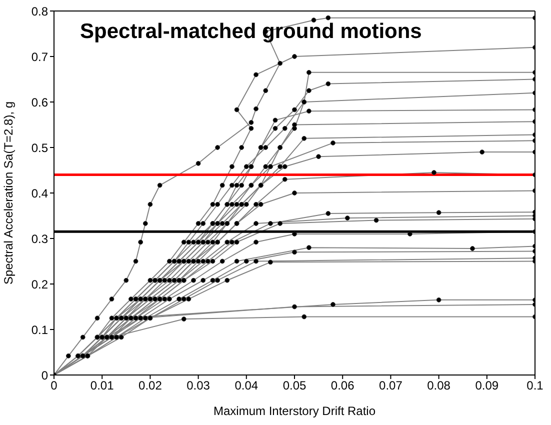  Describe the element at coordinates (150, 385) in the screenshot. I see `x-tick-label: 0.02` at that location.